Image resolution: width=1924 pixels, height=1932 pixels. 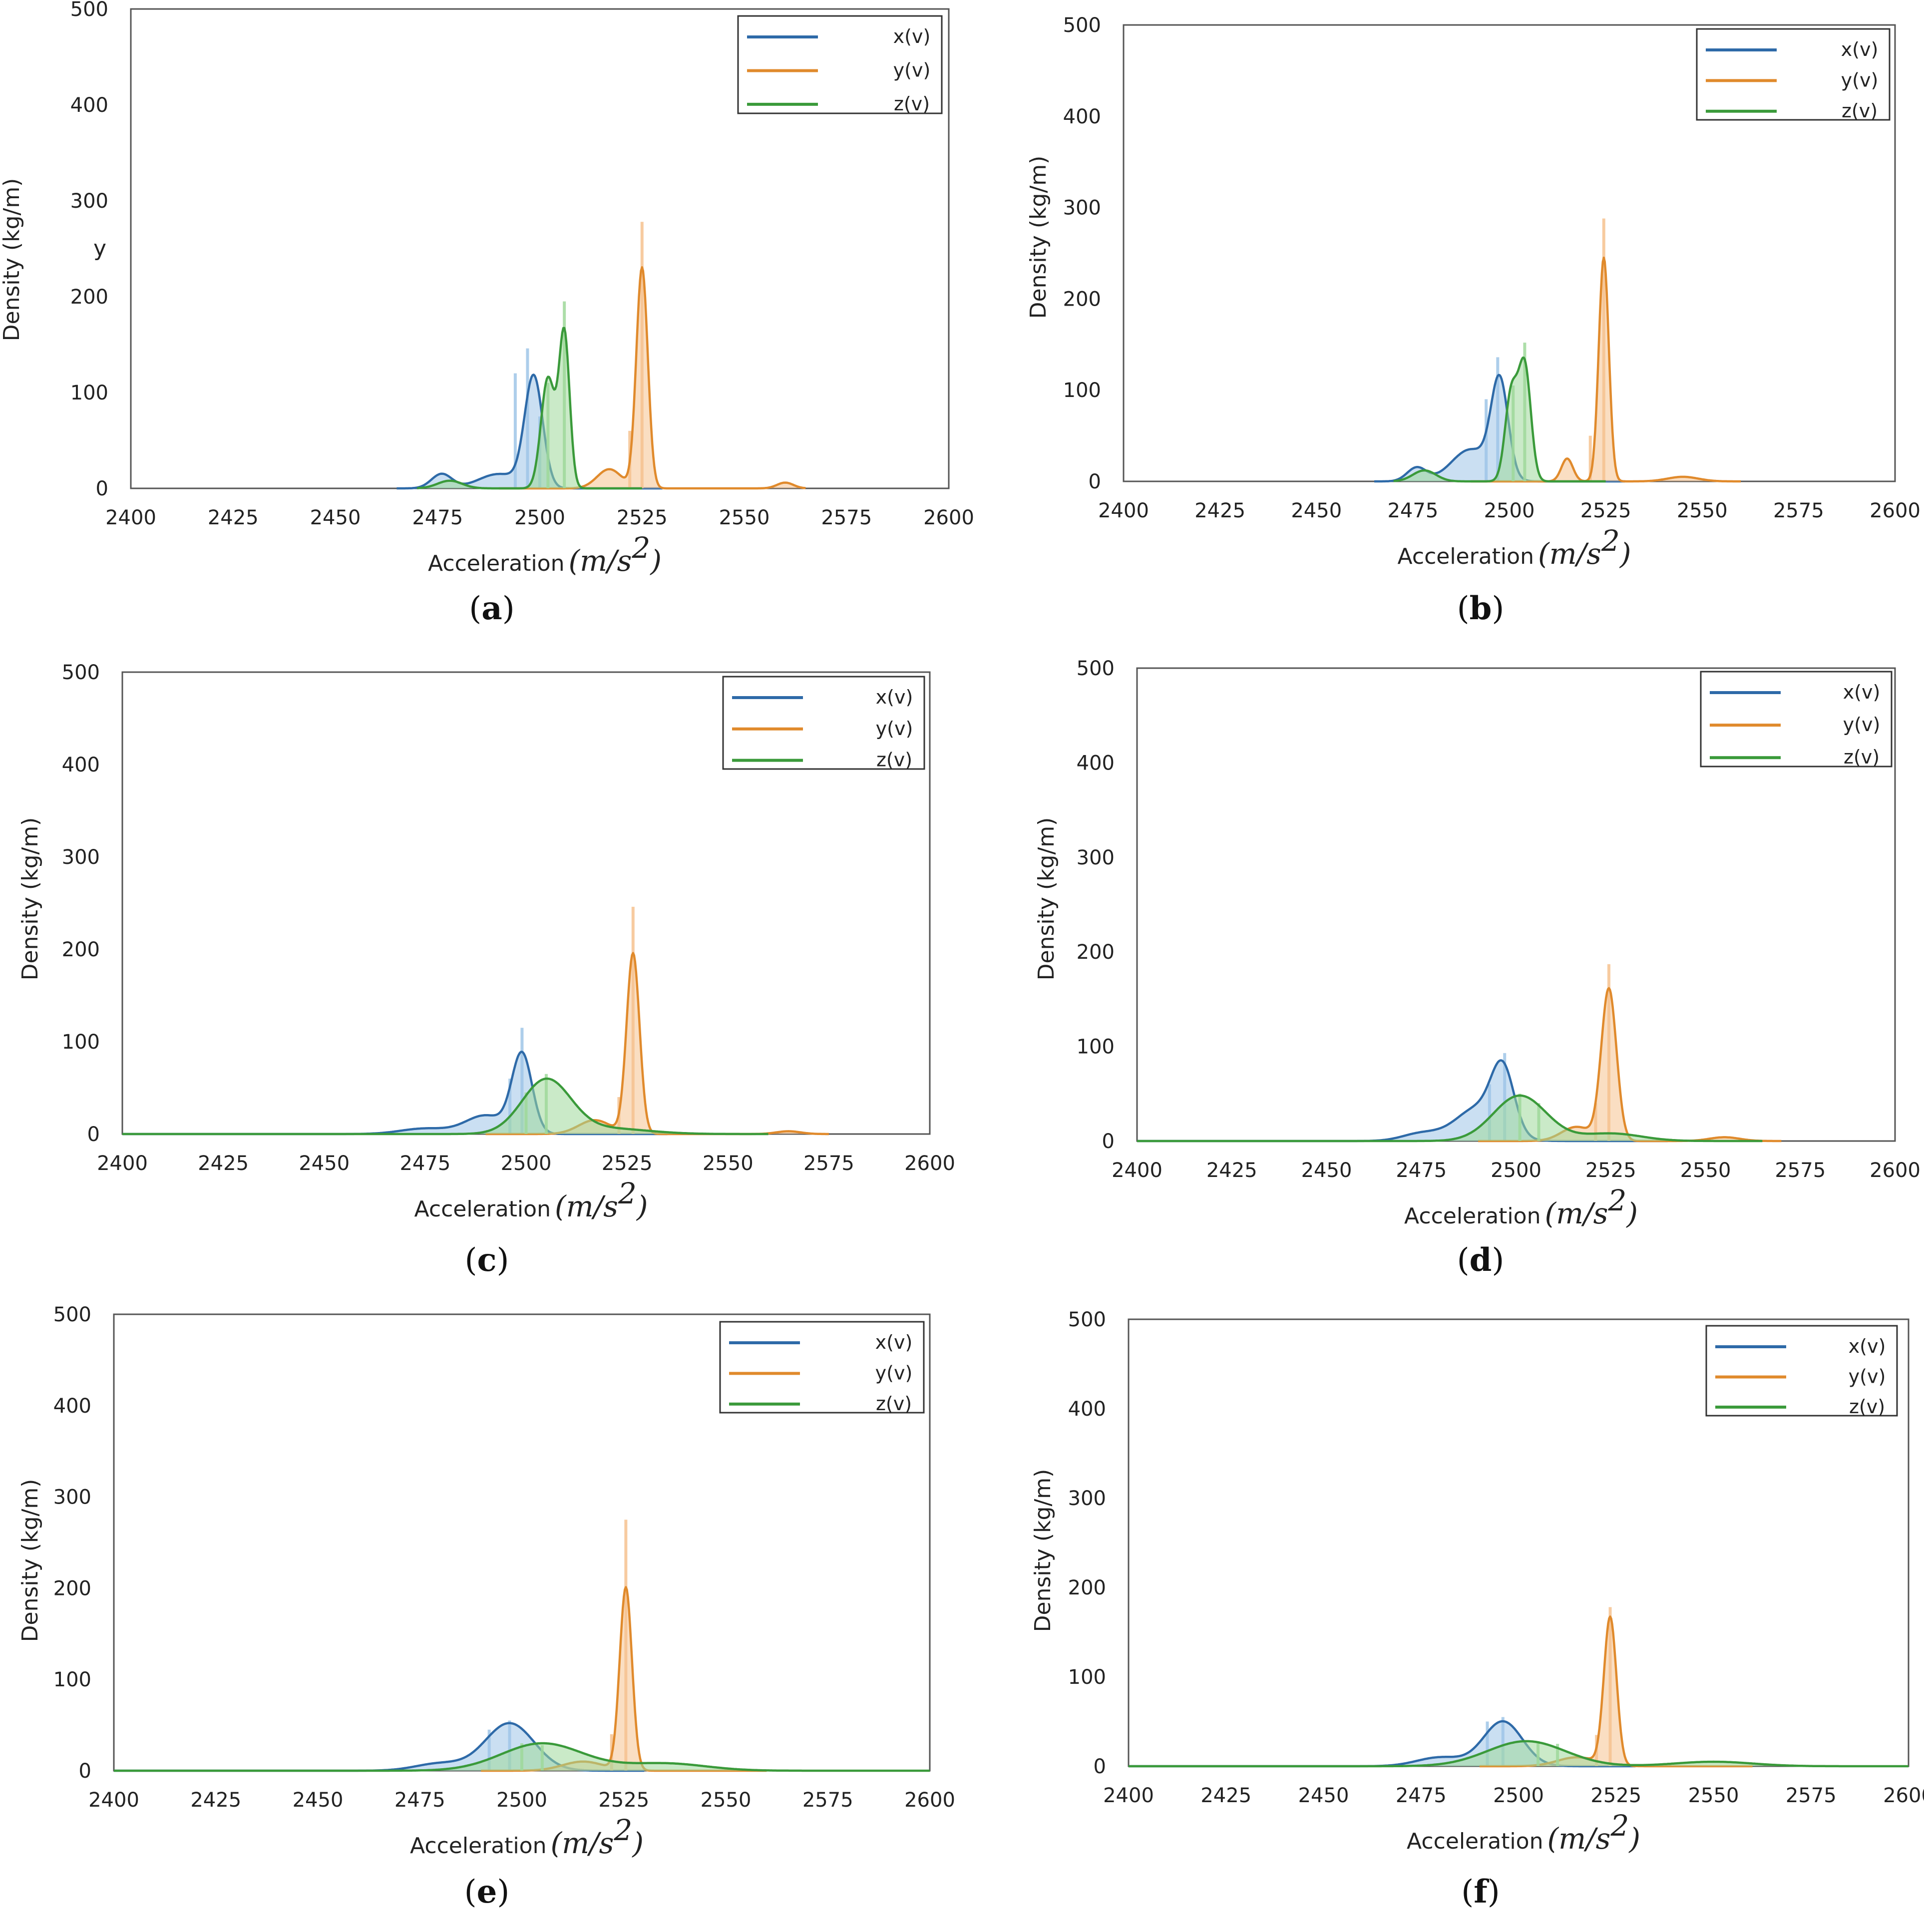 I want to click on legend-label: y(v), so click(x=895, y=729).